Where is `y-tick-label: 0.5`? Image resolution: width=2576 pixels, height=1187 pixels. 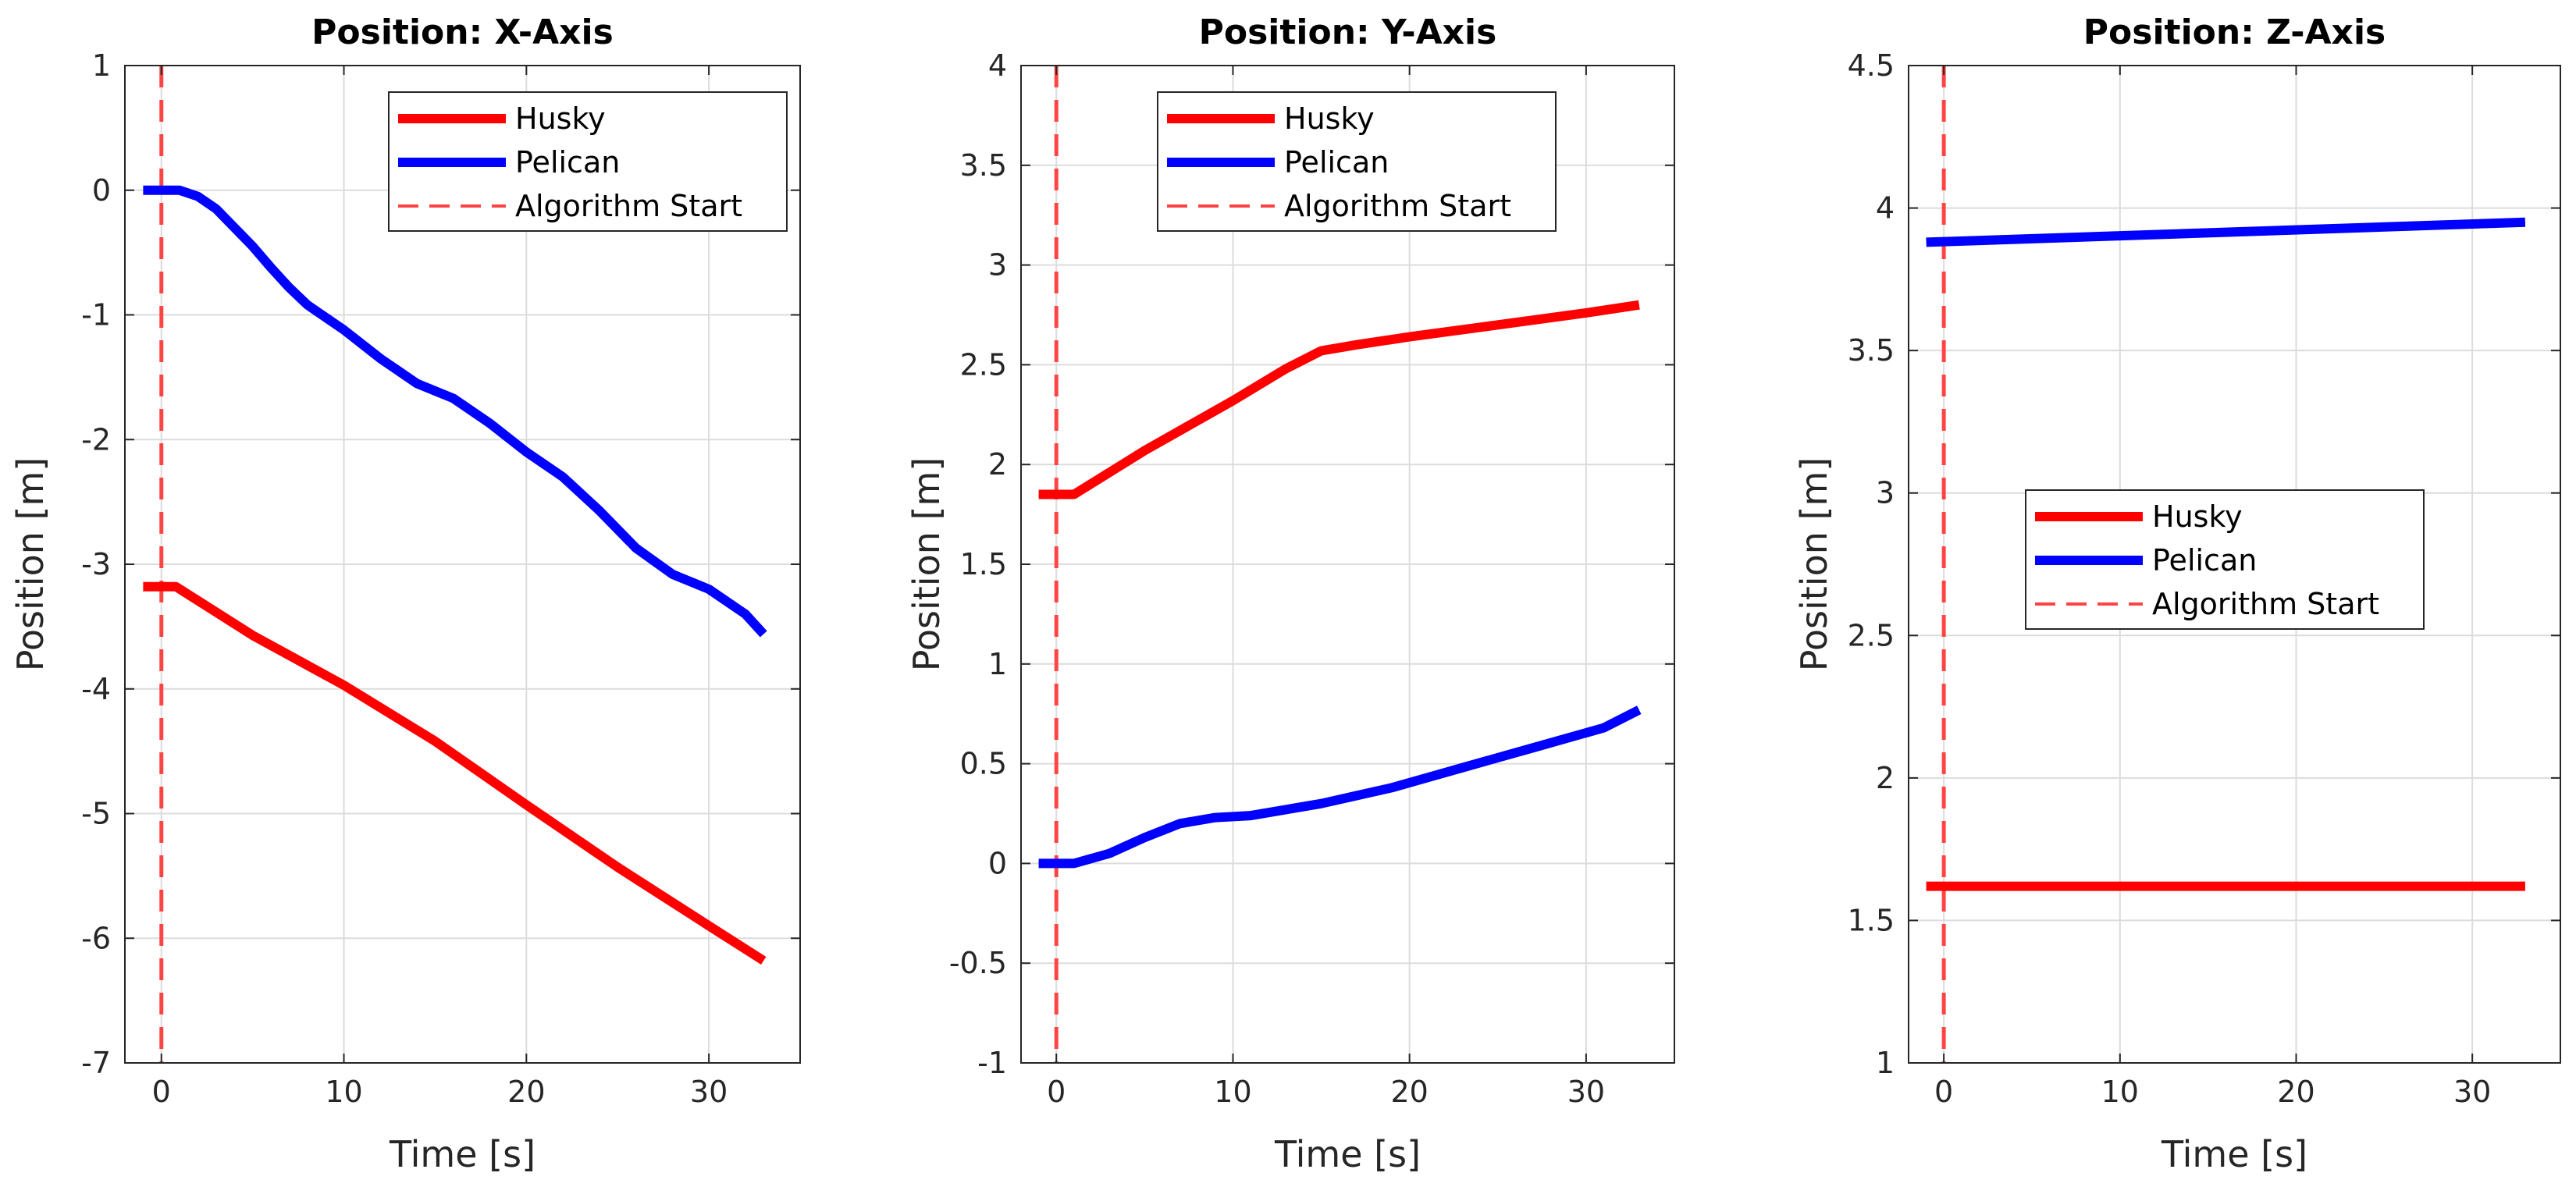
y-tick-label: 0.5 is located at coordinates (983, 764).